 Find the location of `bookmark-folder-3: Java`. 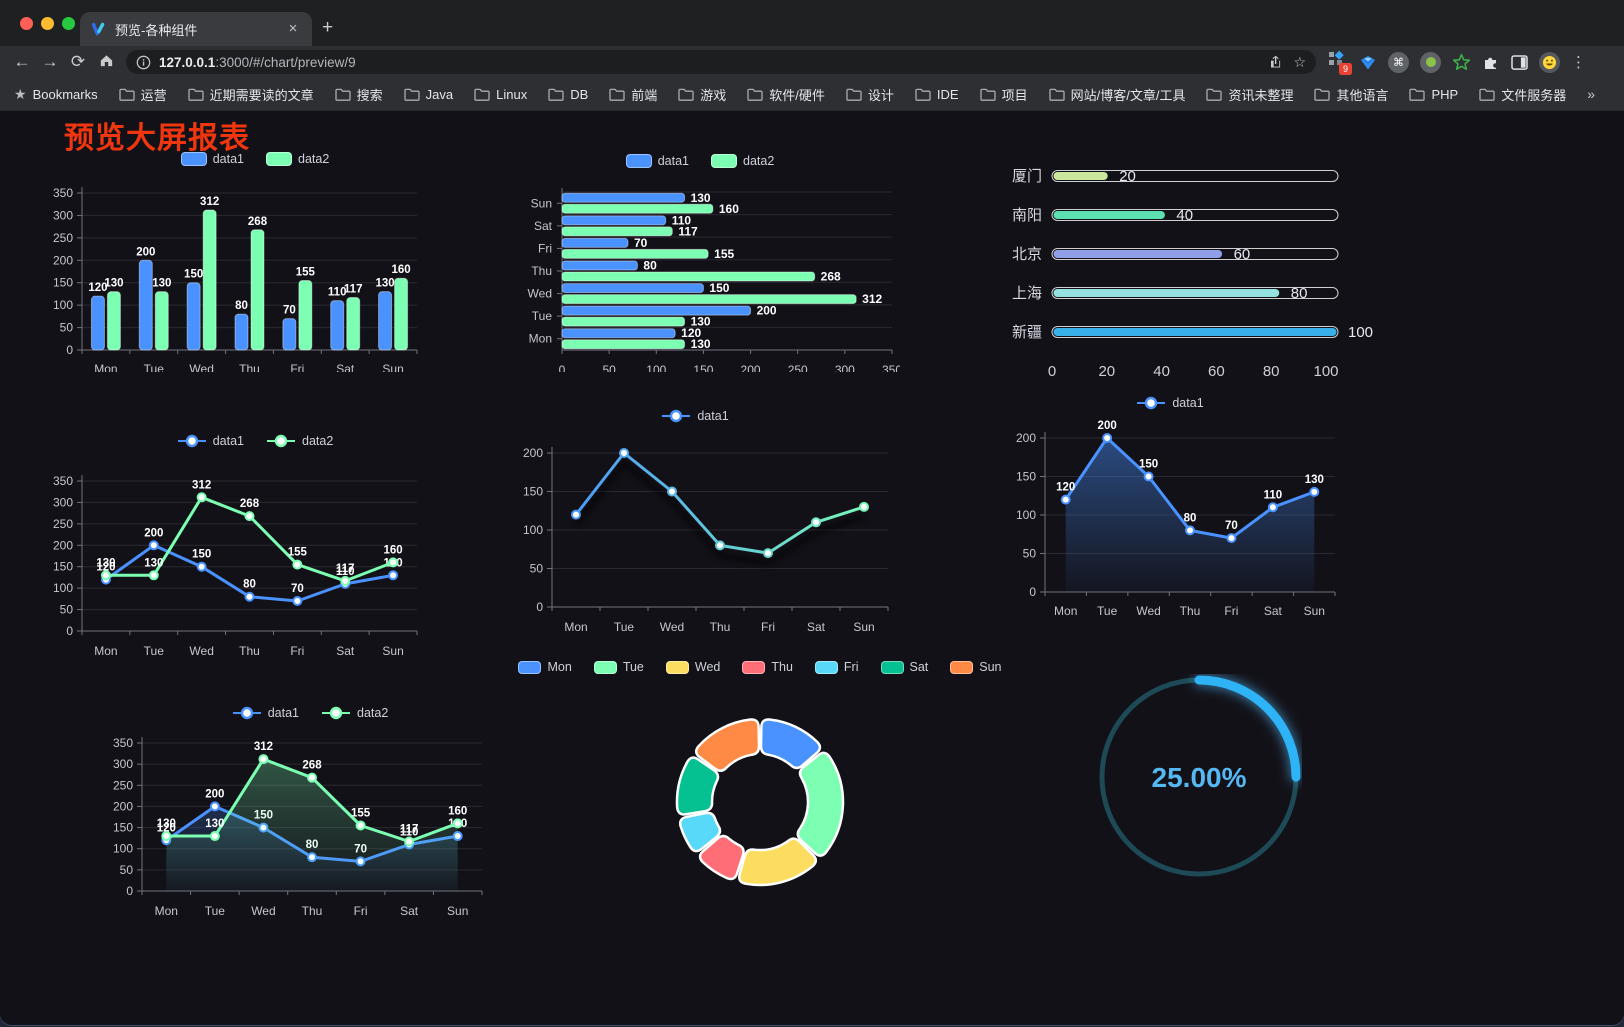

bookmark-folder-3: Java is located at coordinates (428, 94).